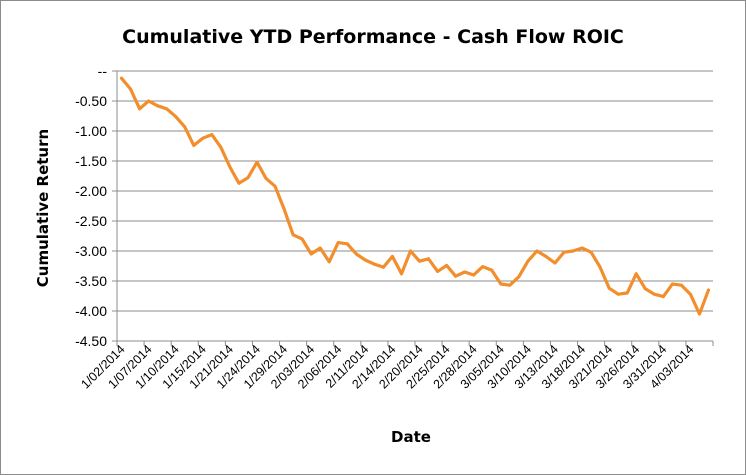  What do you see at coordinates (103, 71) in the screenshot?
I see `y-tick-label: --` at bounding box center [103, 71].